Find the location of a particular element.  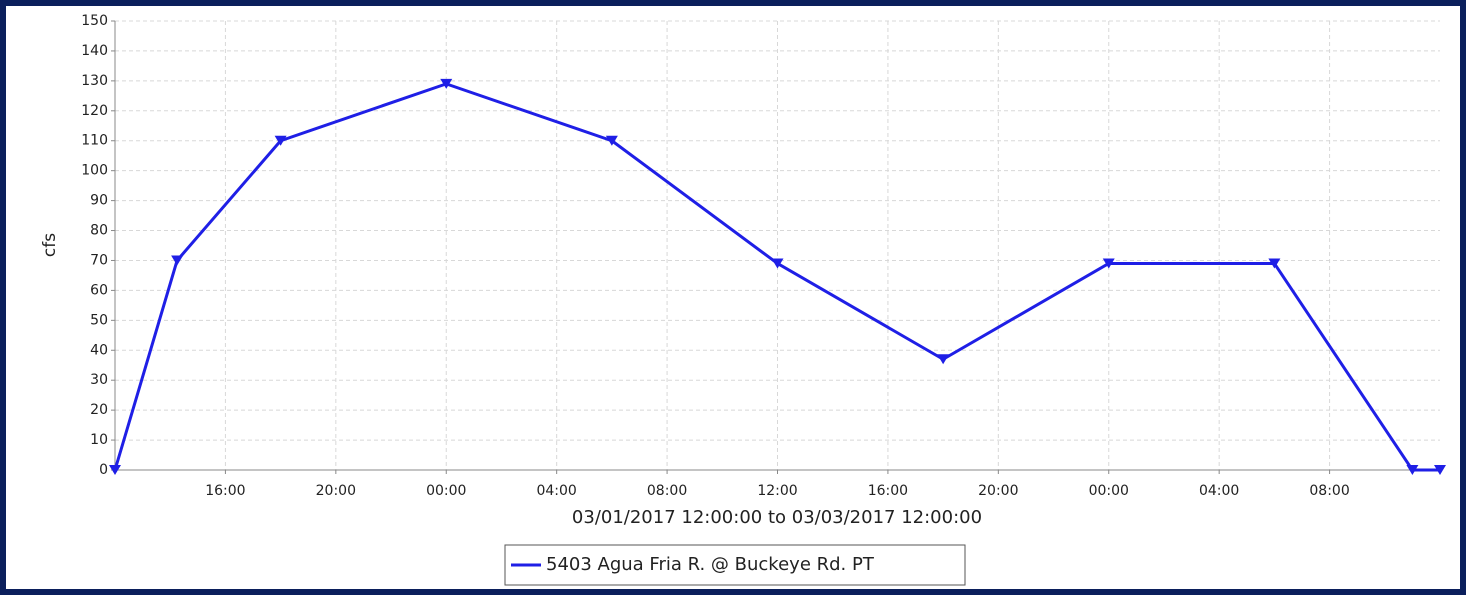

y-tick-label: 40 is located at coordinates (99, 350).